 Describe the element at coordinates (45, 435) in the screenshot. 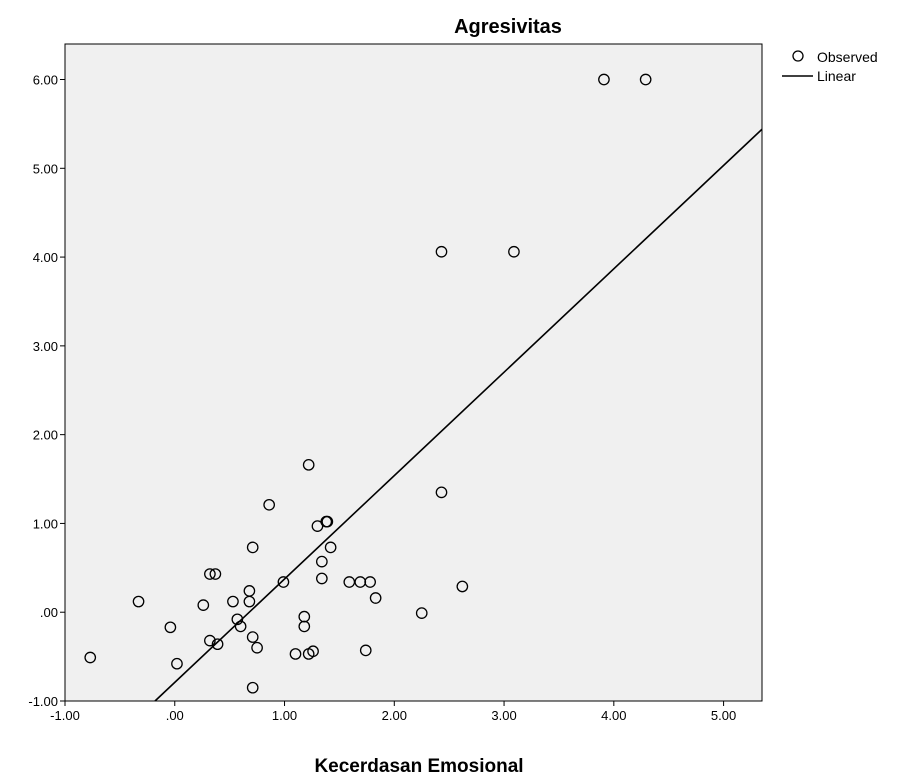

I see `y-tick-label: 2.00` at that location.